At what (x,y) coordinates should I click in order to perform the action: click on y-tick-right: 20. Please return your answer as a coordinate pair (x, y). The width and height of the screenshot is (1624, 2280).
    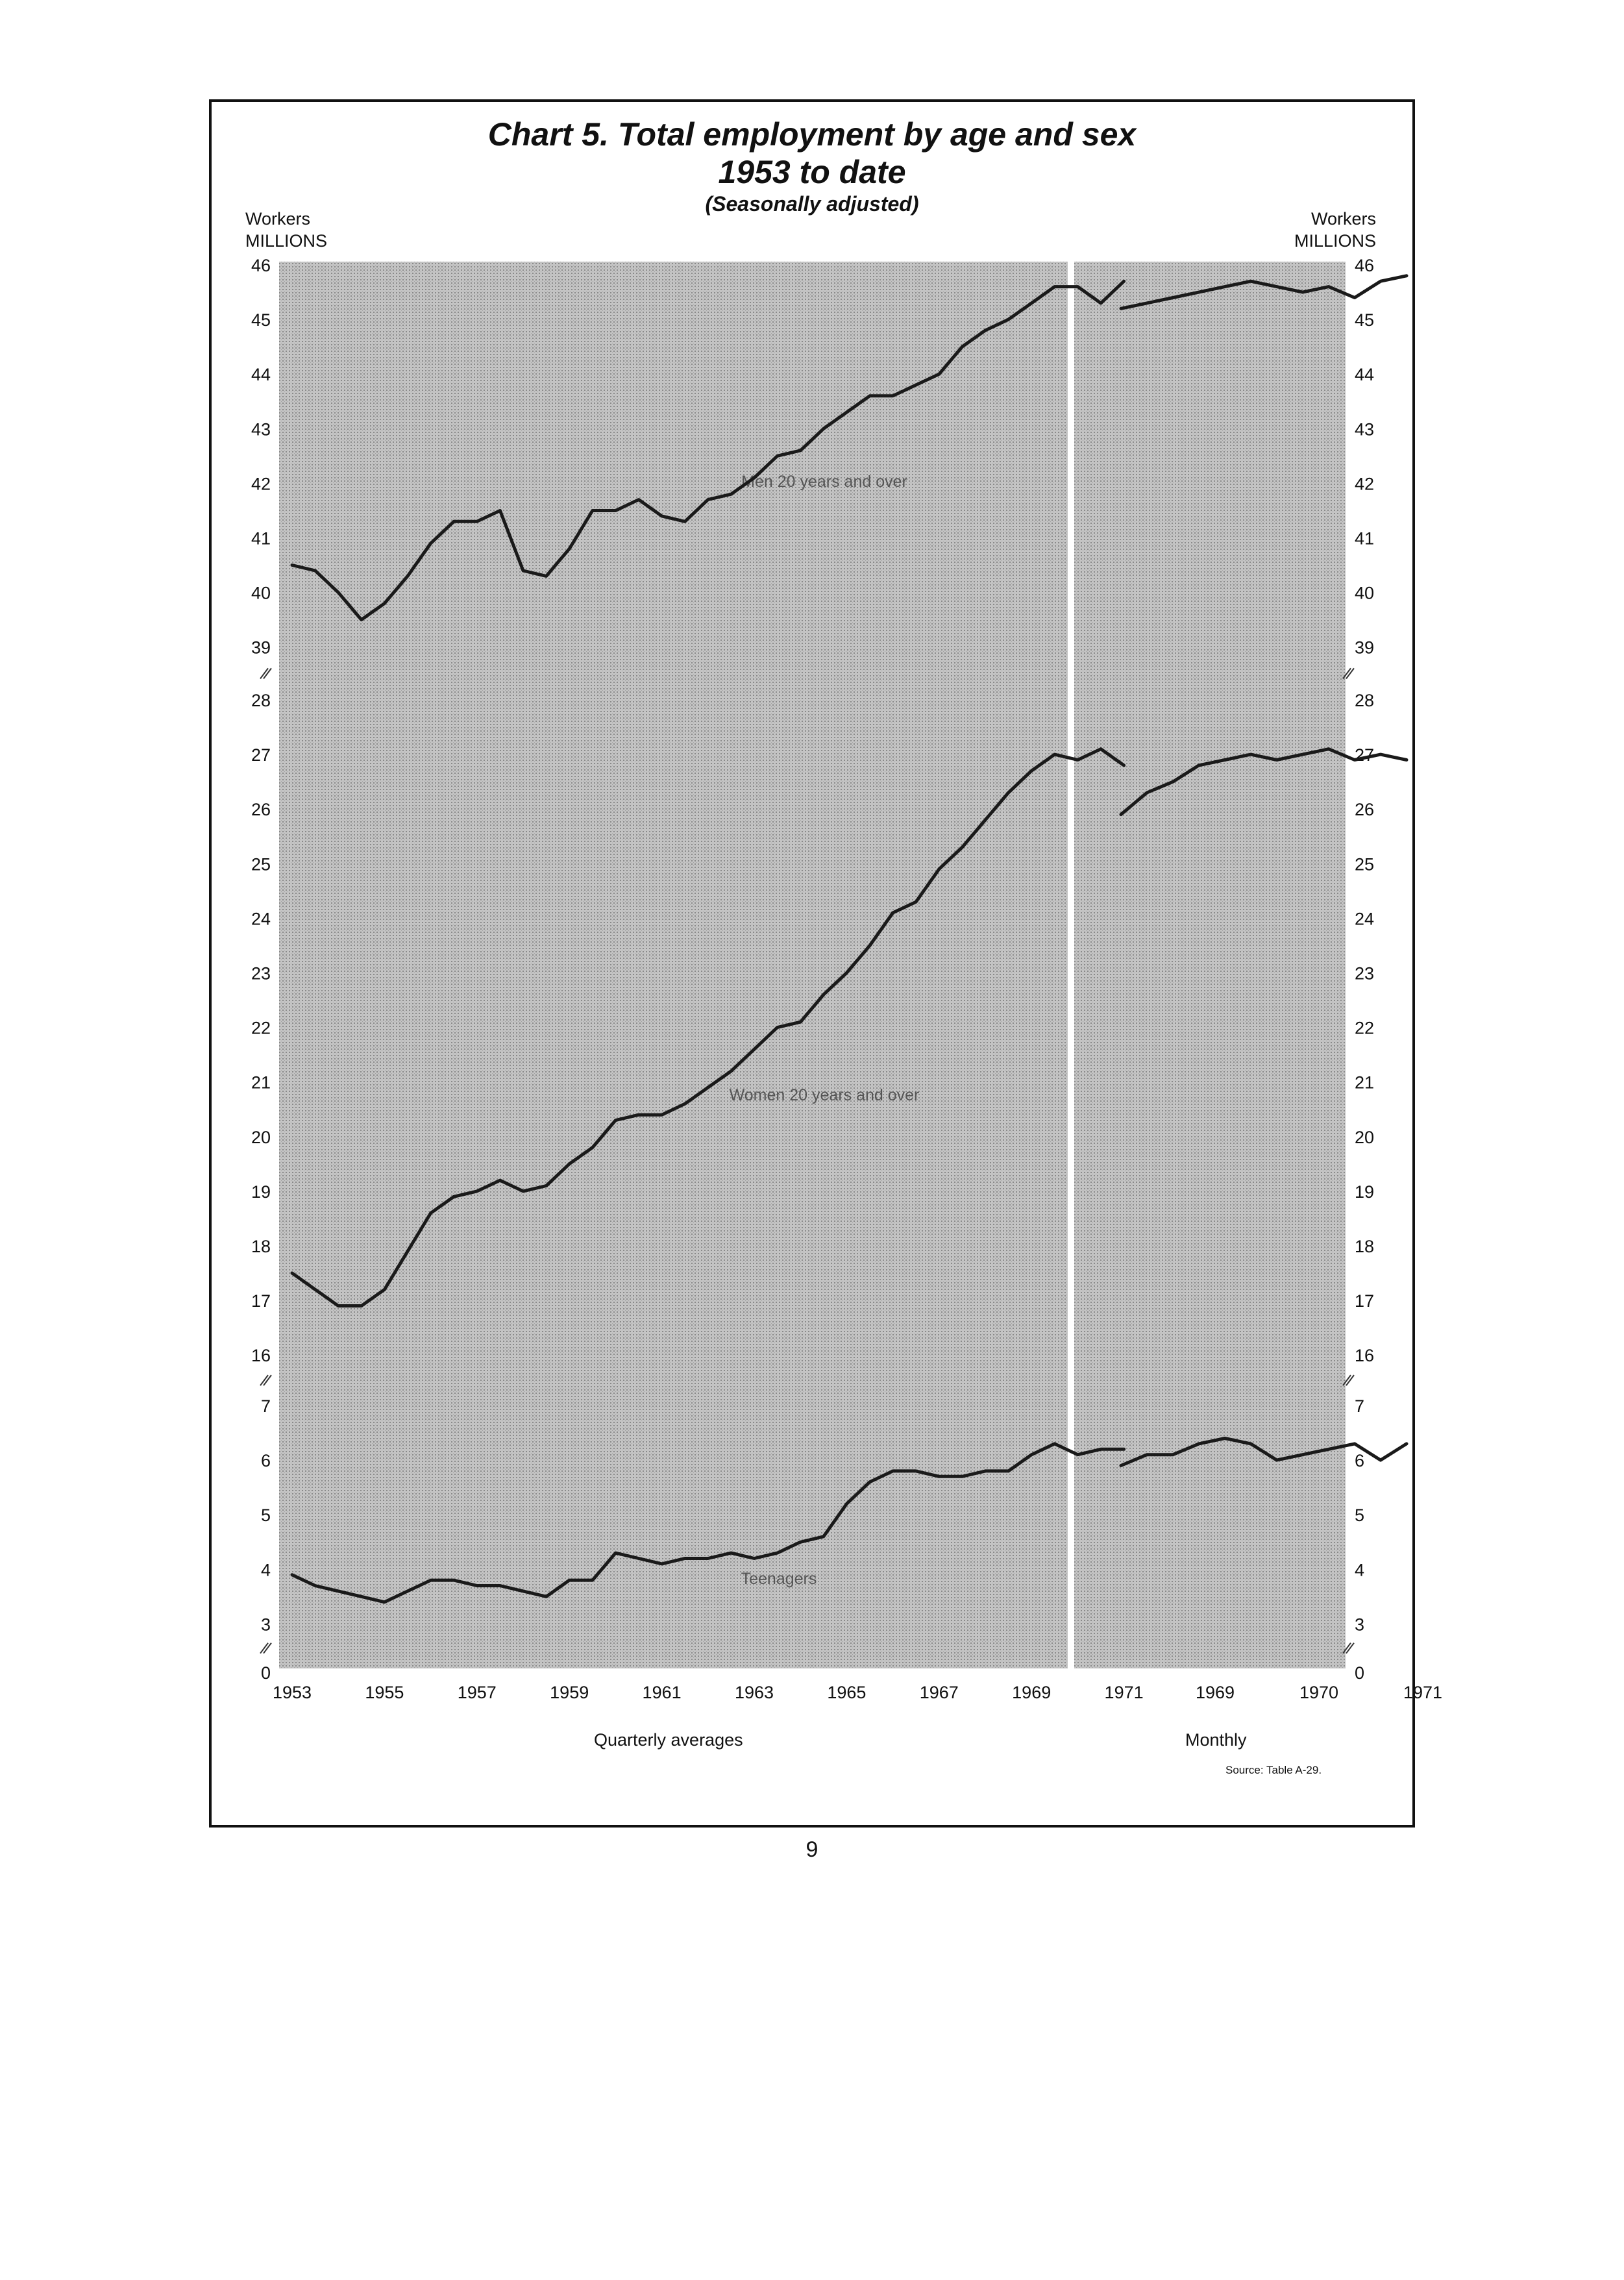
    Looking at the image, I should click on (1364, 1137).